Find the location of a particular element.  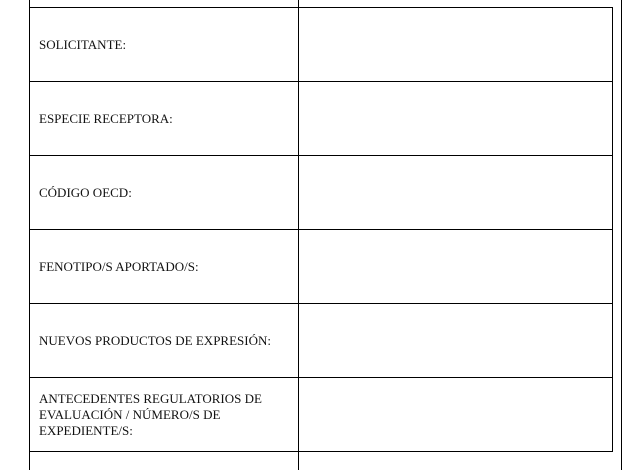

table-row: FENOTIPO/S APORTADO/S: is located at coordinates (321, 266).